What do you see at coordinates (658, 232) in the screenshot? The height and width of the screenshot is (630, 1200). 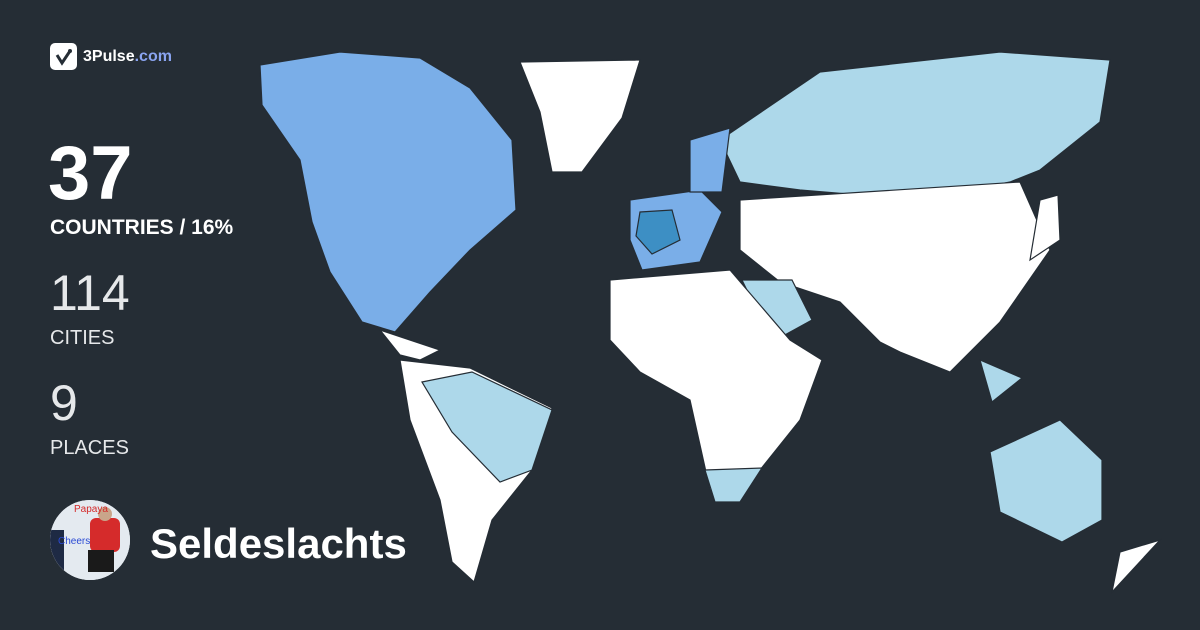 I see `region-france` at bounding box center [658, 232].